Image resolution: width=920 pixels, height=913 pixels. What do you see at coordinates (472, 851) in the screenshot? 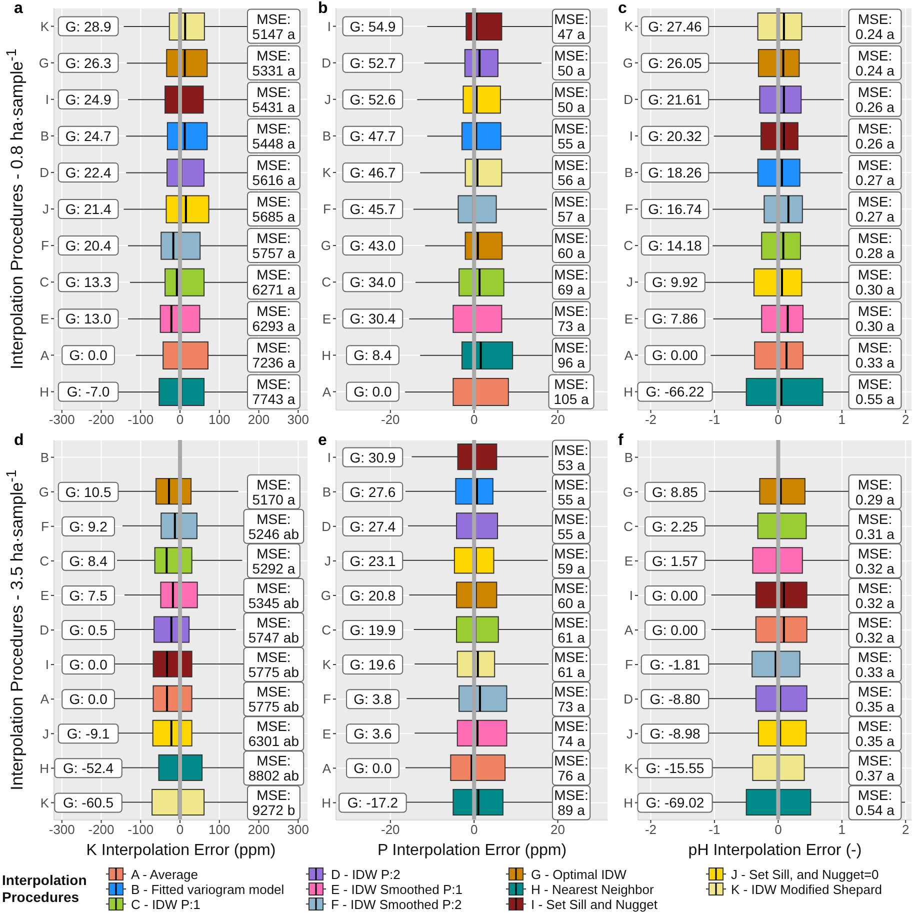
I see `x-axis-title: P Interpolation Error (ppm)` at bounding box center [472, 851].